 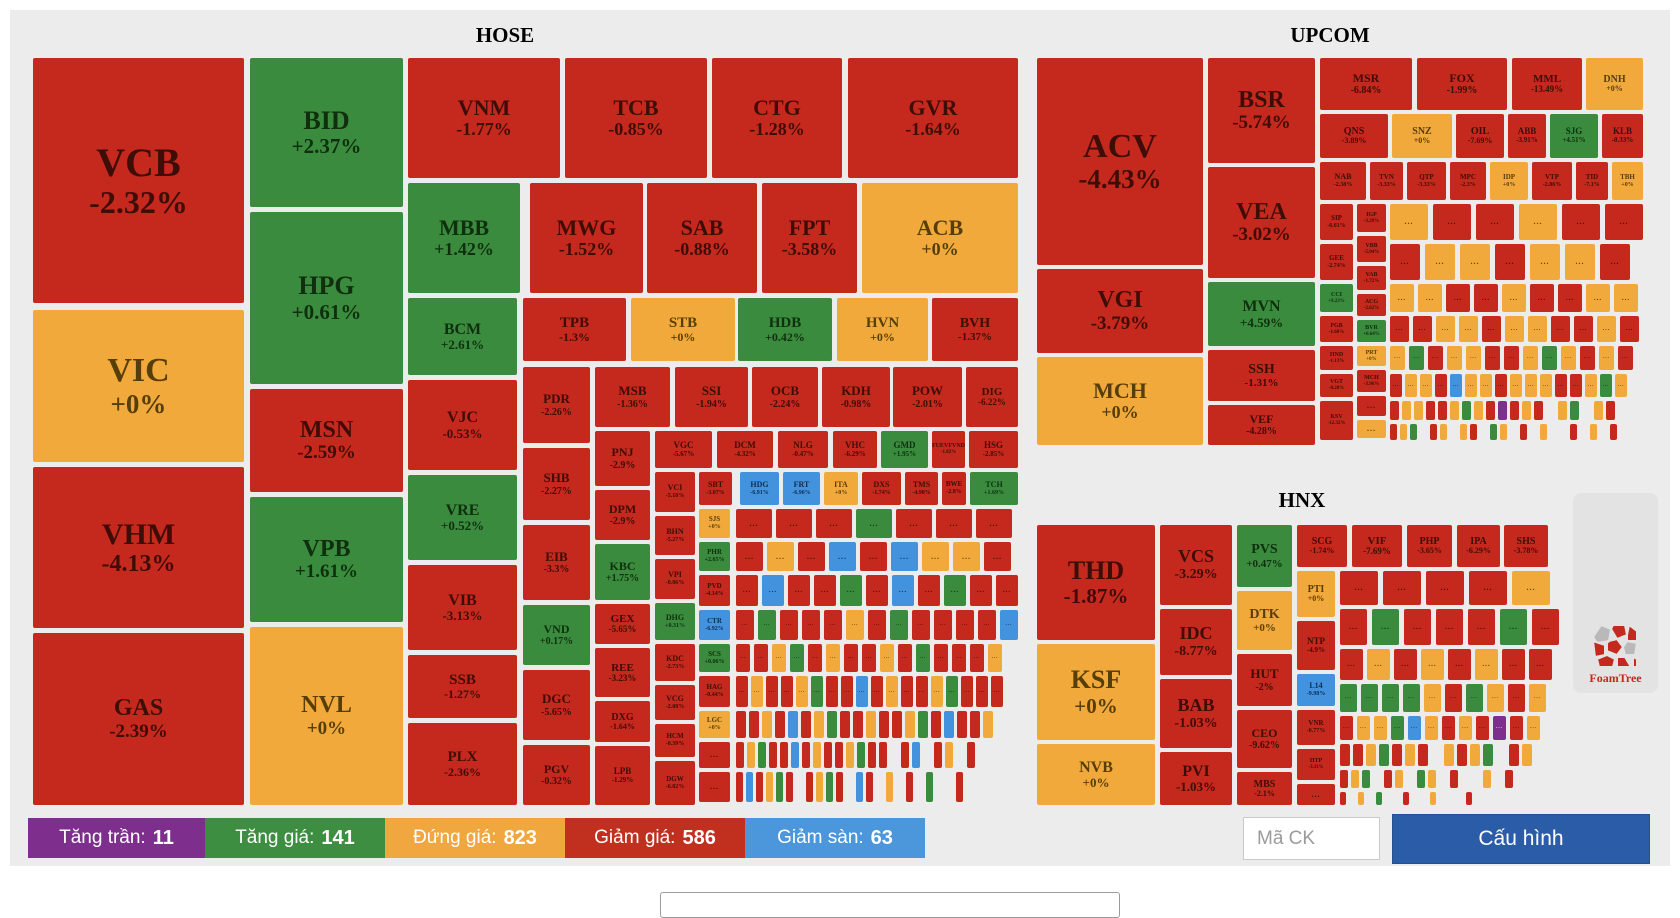 What do you see at coordinates (462, 686) in the screenshot?
I see `stock-tile-ssb: SSB -1.27%` at bounding box center [462, 686].